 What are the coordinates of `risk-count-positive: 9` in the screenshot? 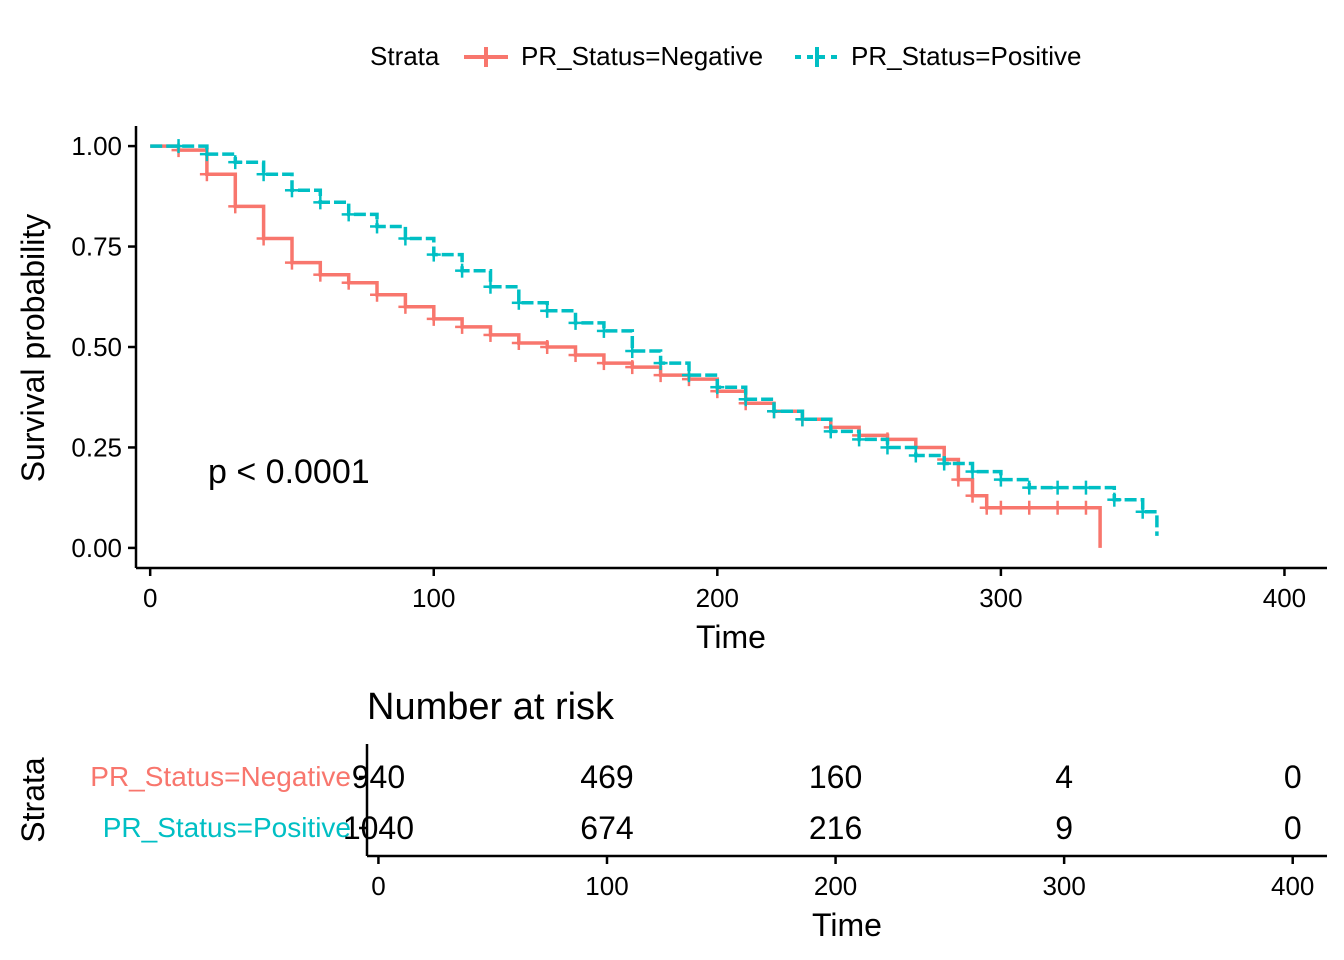 It's located at (1064, 828).